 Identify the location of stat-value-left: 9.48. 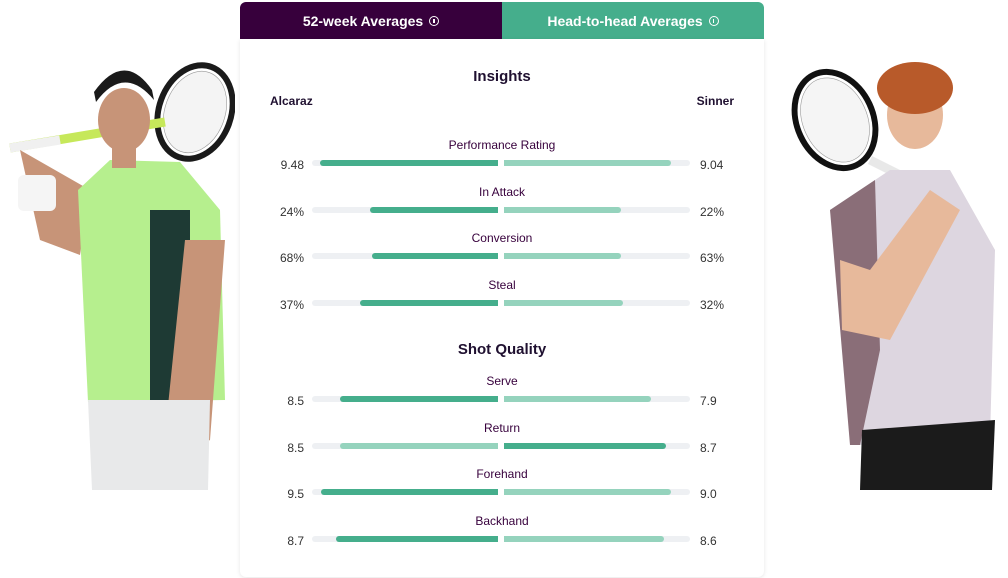
(292, 165).